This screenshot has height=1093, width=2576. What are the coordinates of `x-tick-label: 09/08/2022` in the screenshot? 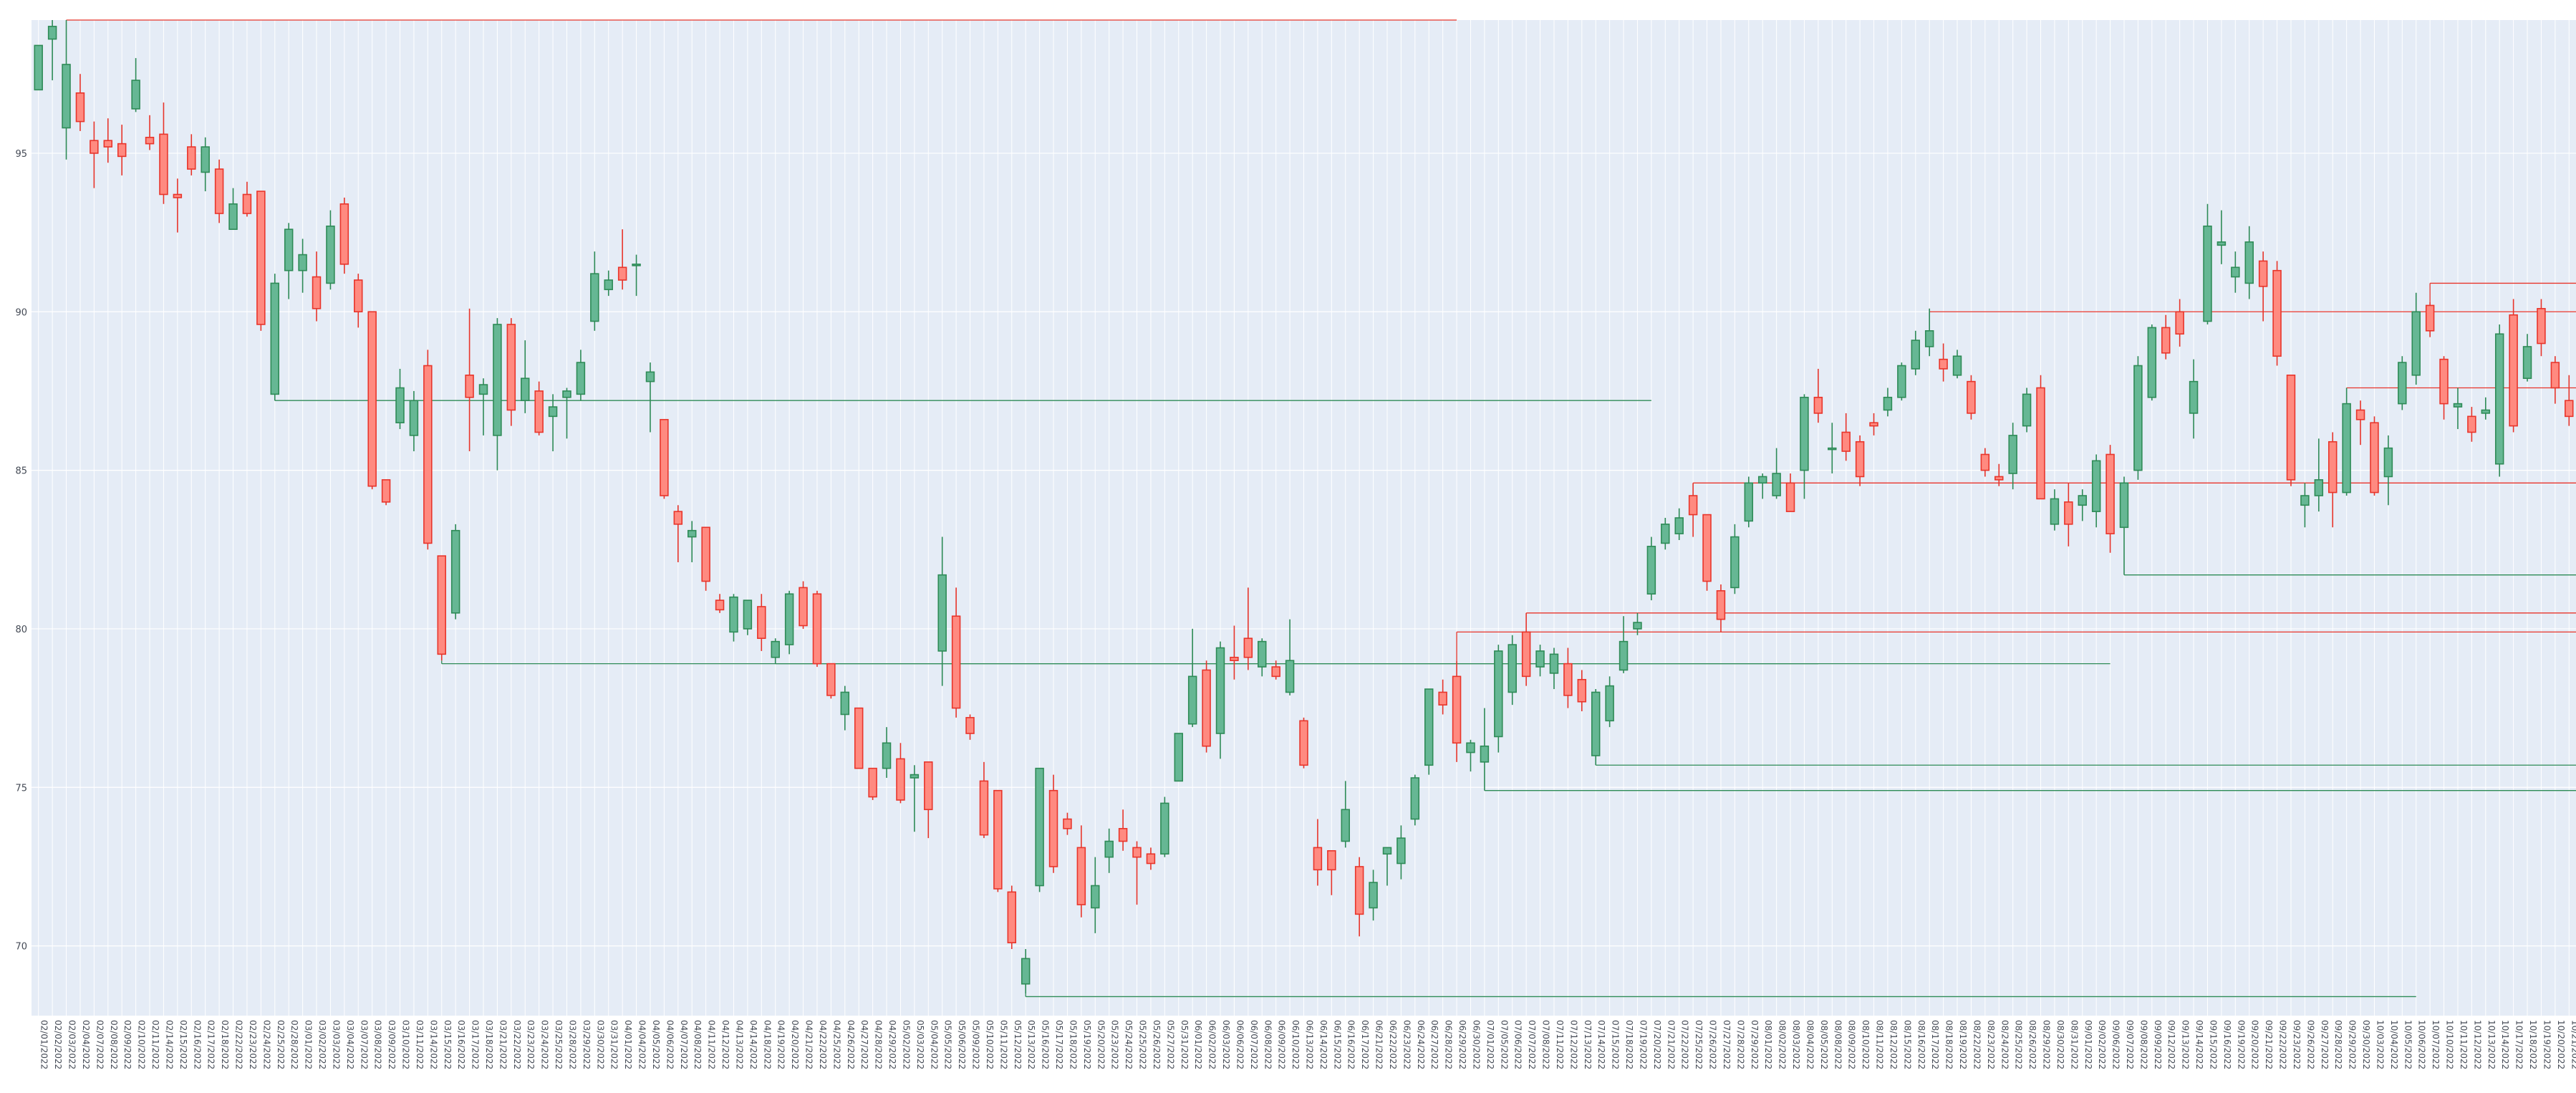 It's located at (2143, 1044).